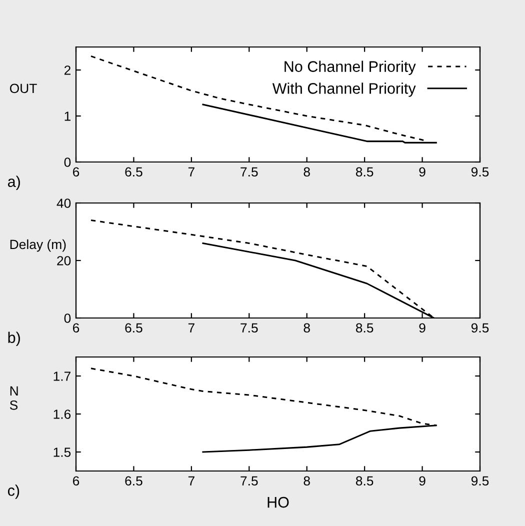 This screenshot has width=525, height=526. Describe the element at coordinates (38, 245) in the screenshot. I see `y-axis-title: Delay (m)` at that location.